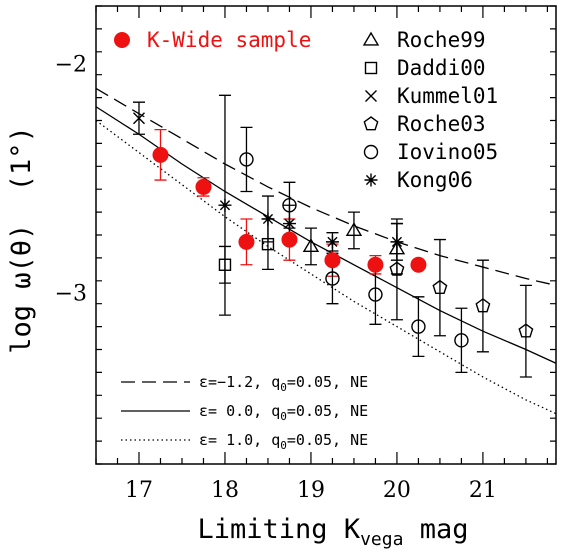 This screenshot has height=554, width=562. Describe the element at coordinates (235, 382) in the screenshot. I see `model-eps: ε=−1.2,` at that location.